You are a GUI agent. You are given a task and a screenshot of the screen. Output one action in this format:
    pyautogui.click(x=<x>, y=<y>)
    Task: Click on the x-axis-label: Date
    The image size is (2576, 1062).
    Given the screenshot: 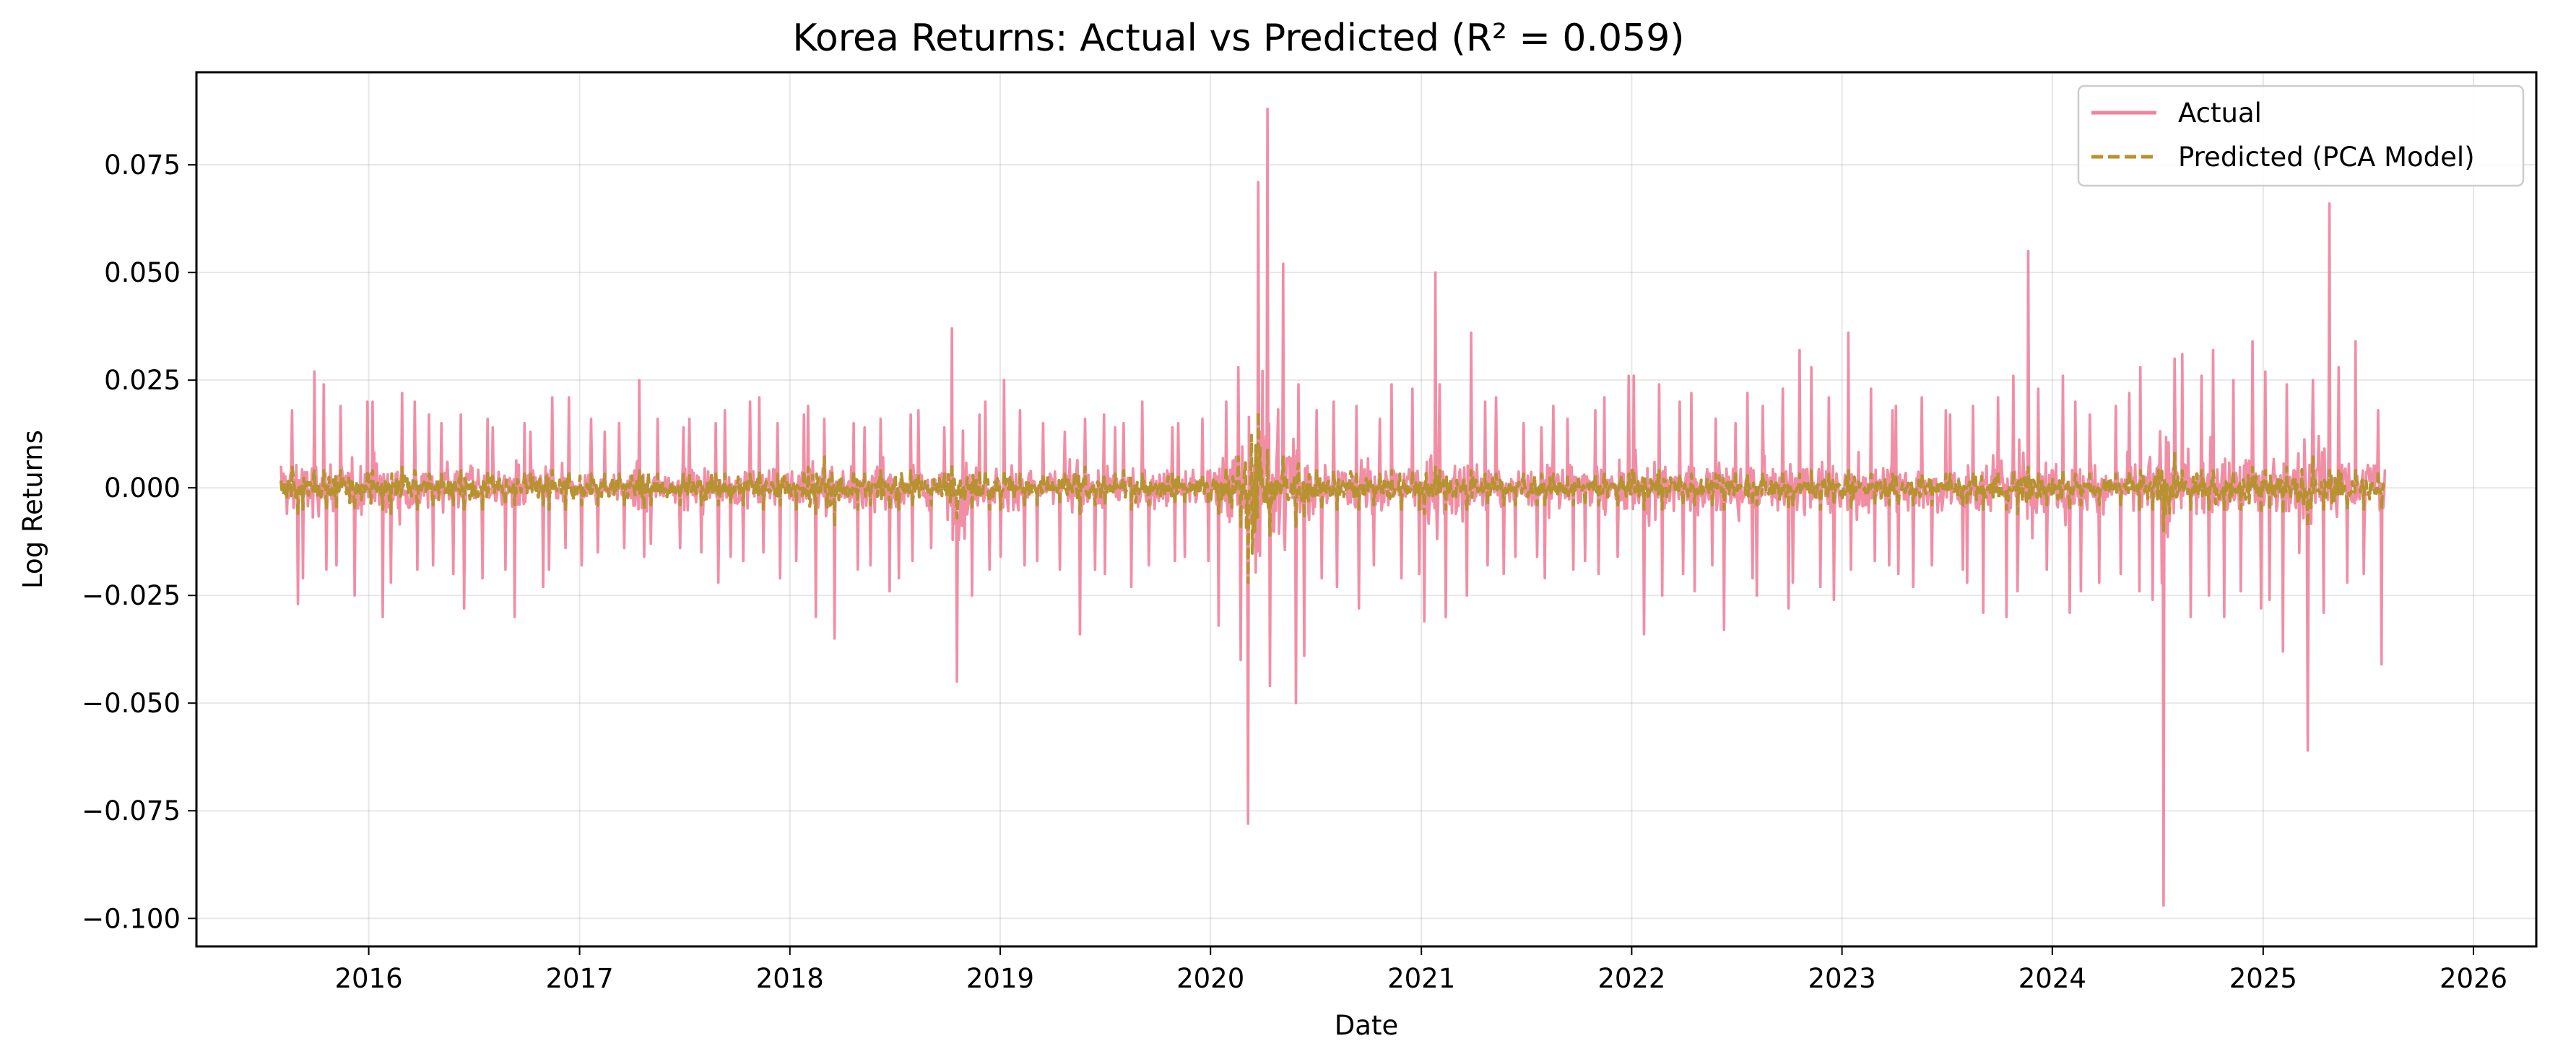 What is the action you would take?
    pyautogui.click(x=1366, y=1025)
    